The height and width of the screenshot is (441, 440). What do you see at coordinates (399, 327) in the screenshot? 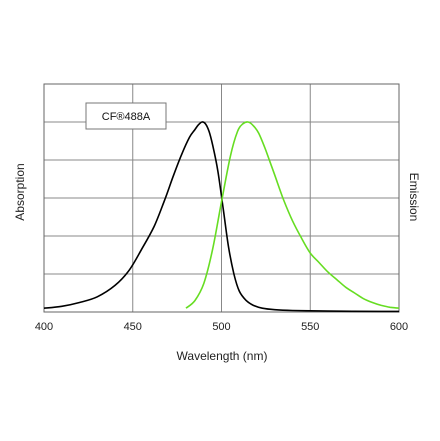
I see `x-tick-label: 600` at bounding box center [399, 327].